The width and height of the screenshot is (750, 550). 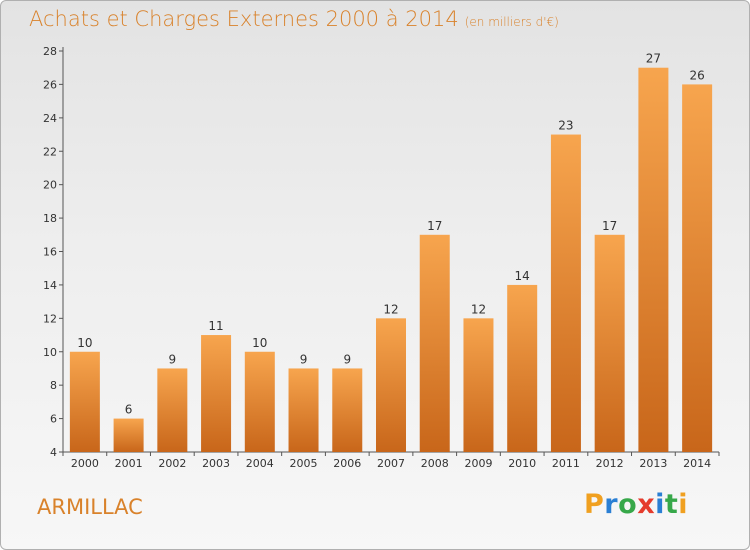 What do you see at coordinates (172, 463) in the screenshot?
I see `x-tick-label: 2002` at bounding box center [172, 463].